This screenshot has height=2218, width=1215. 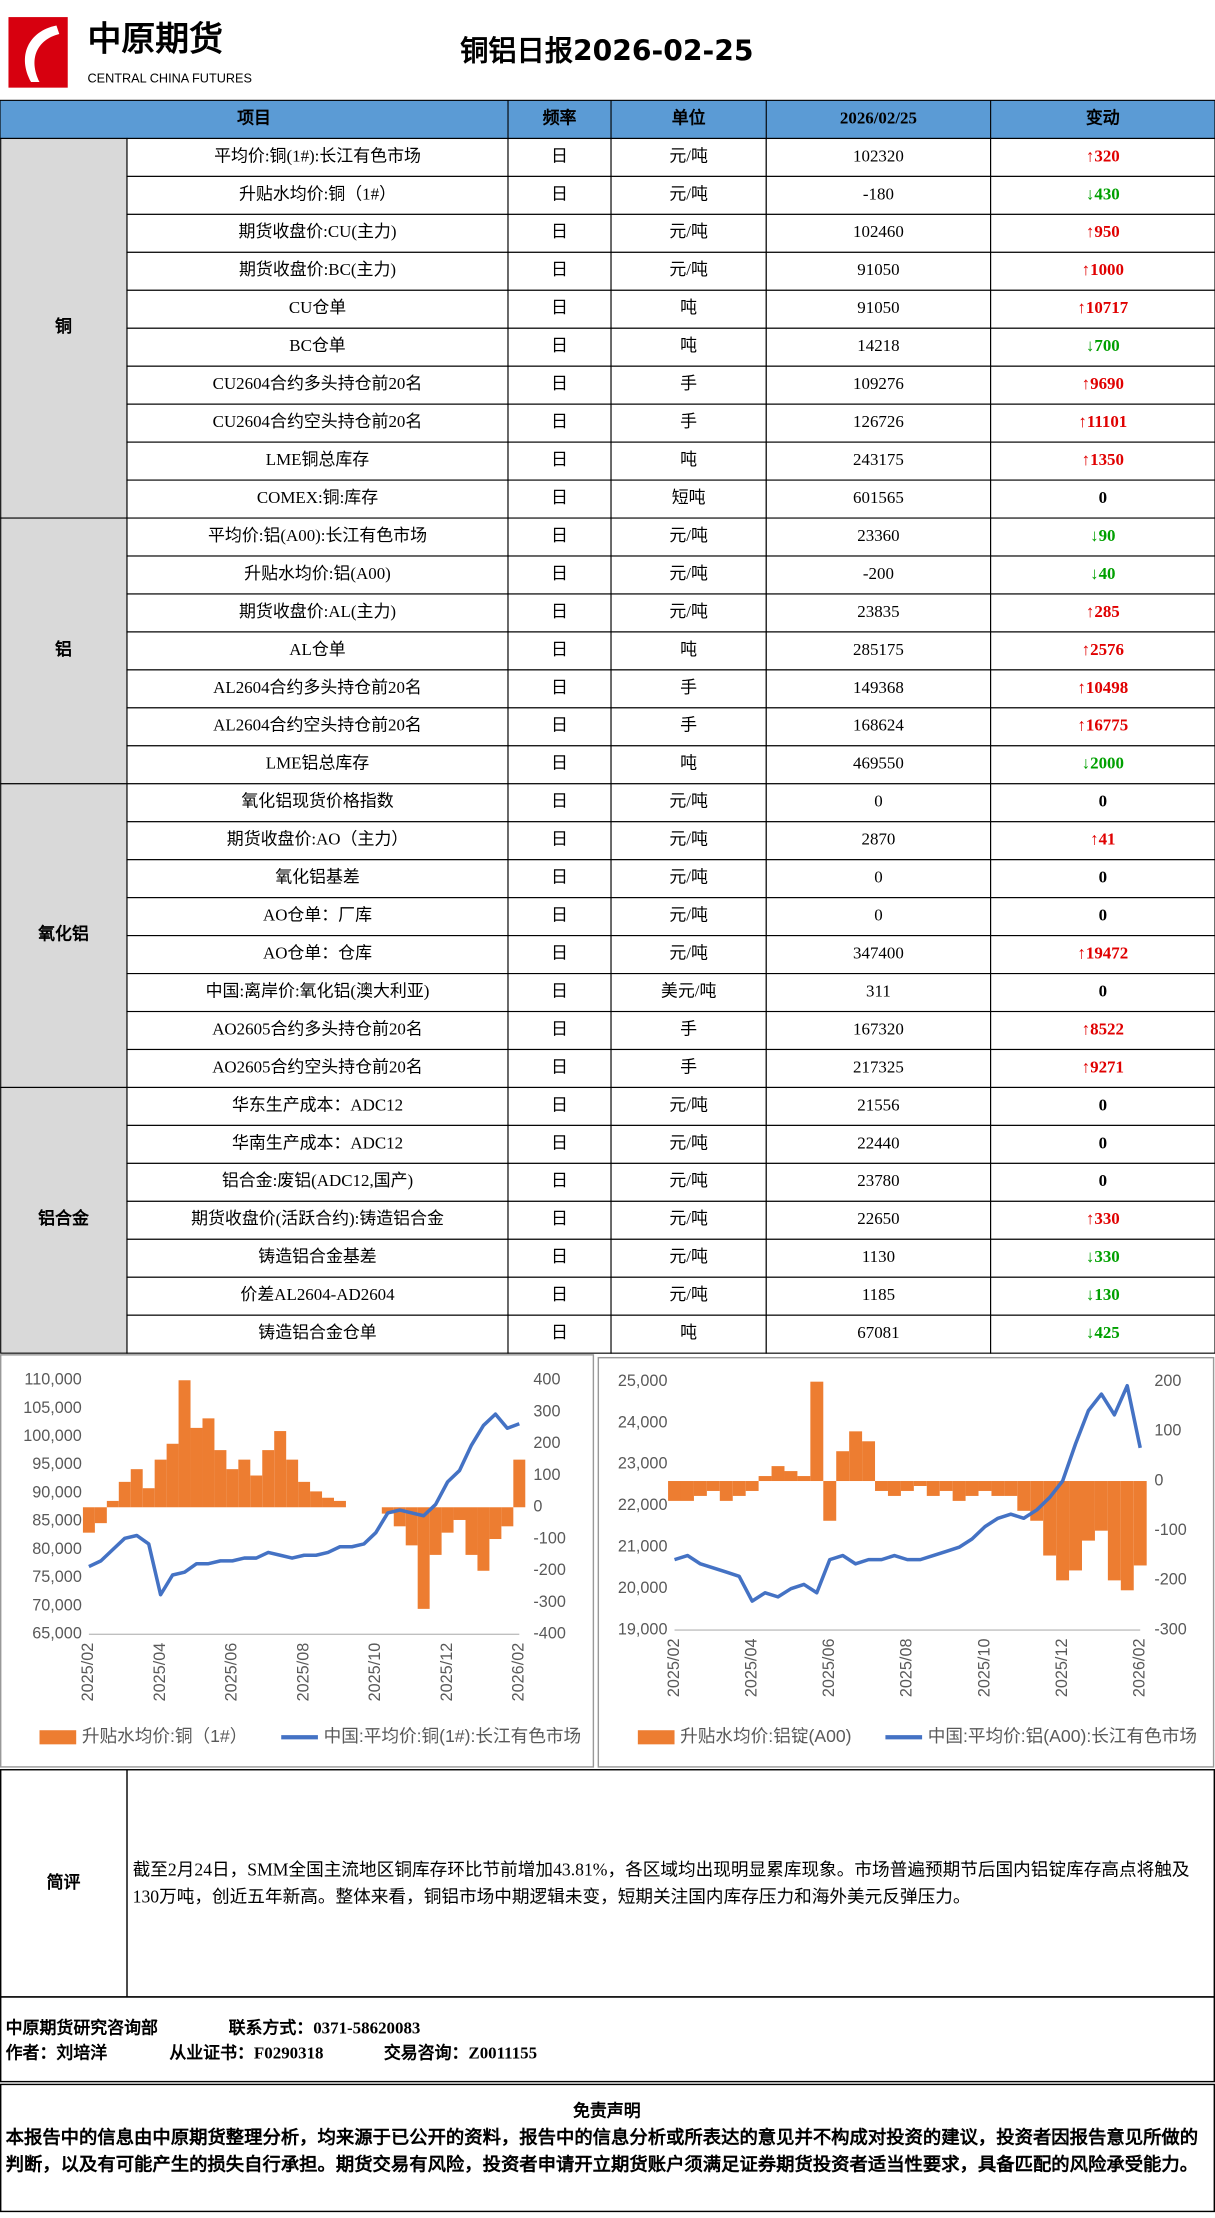 What do you see at coordinates (317, 155) in the screenshot?
I see `cell-text: 平均价:铜(1#):长江有色市场` at bounding box center [317, 155].